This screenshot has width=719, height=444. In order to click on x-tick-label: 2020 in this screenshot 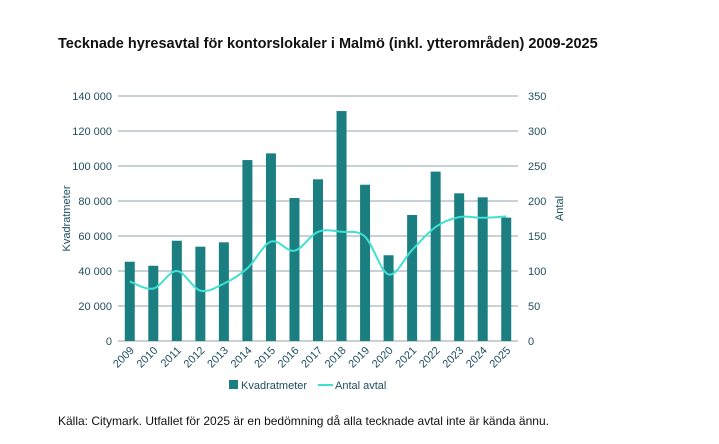, I will do `click(383, 358)`.